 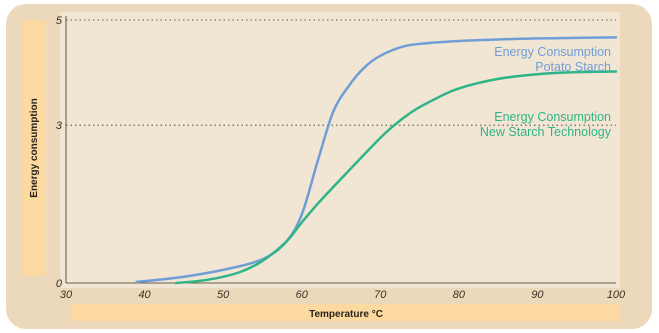 I want to click on y-tick-label: 5, so click(x=59, y=21).